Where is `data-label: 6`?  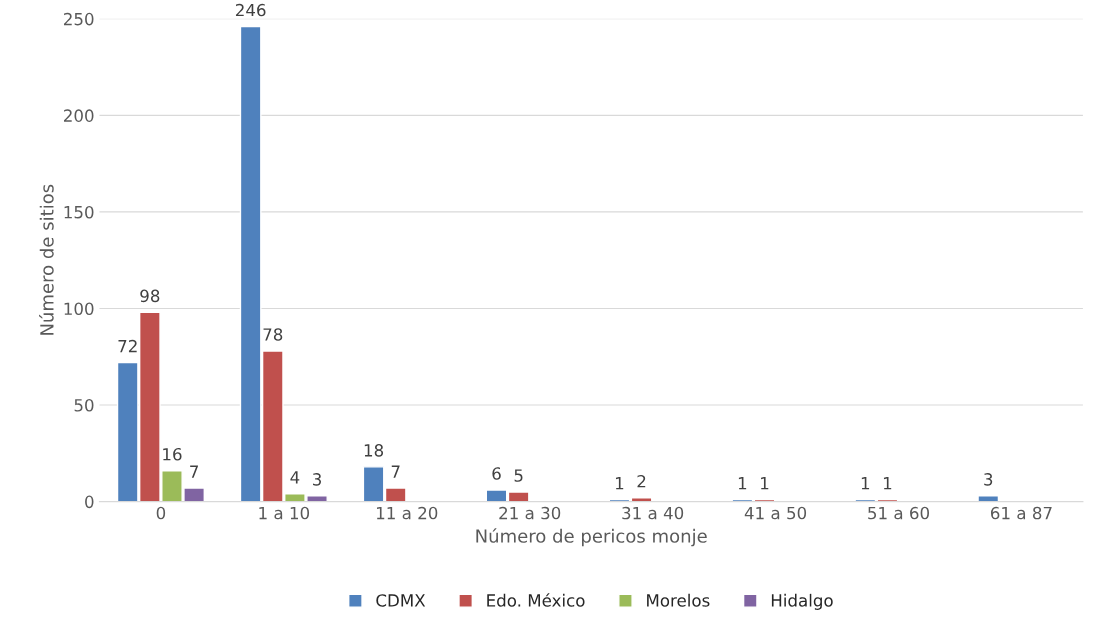 data-label: 6 is located at coordinates (496, 473).